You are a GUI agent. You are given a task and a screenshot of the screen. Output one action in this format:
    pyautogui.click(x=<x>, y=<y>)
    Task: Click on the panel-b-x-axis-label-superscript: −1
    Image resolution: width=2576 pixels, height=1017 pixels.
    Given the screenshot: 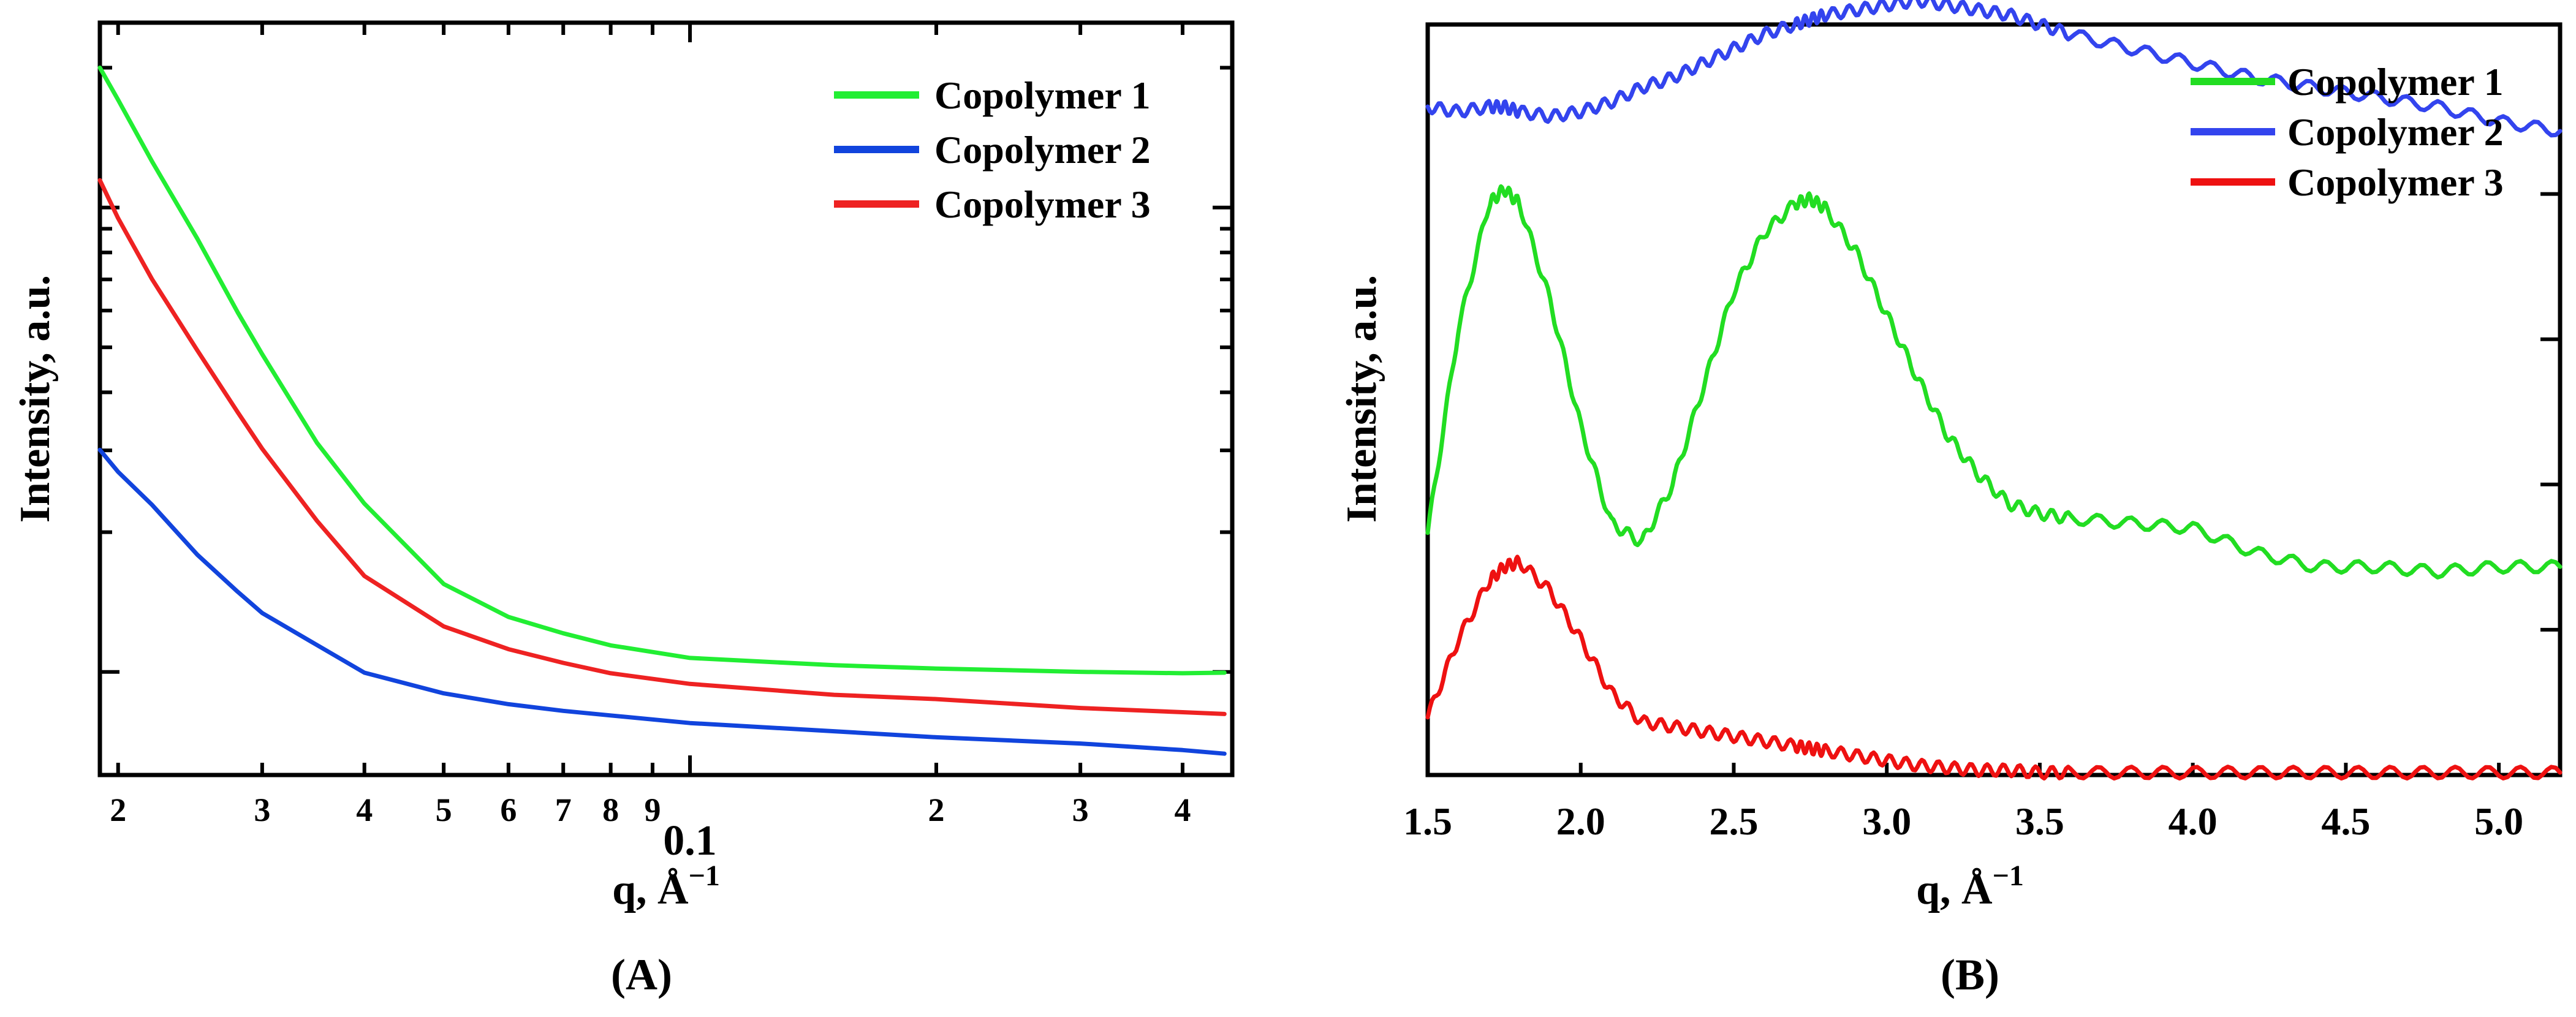 What is the action you would take?
    pyautogui.click(x=2008, y=876)
    